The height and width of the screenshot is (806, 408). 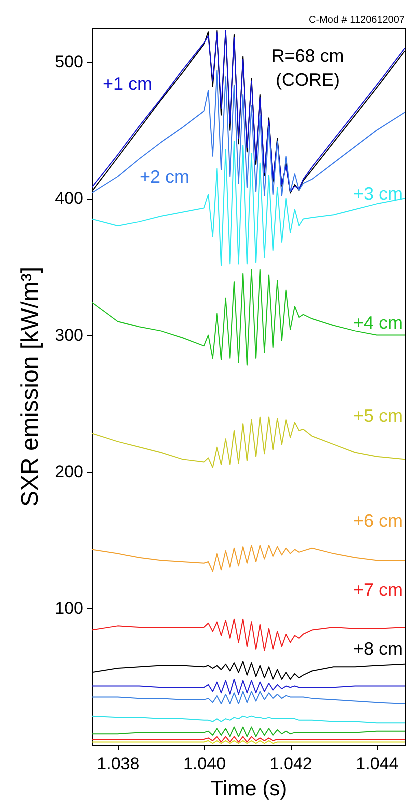 I want to click on x-tick-label: 1.044, so click(x=377, y=764).